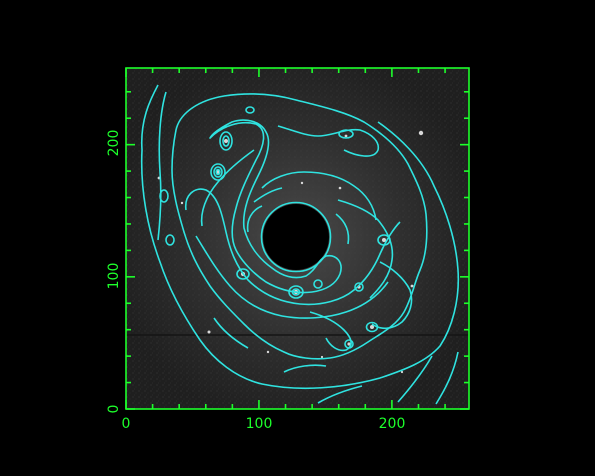  Describe the element at coordinates (114, 276) in the screenshot. I see `y-tick-label-100: 100` at that location.